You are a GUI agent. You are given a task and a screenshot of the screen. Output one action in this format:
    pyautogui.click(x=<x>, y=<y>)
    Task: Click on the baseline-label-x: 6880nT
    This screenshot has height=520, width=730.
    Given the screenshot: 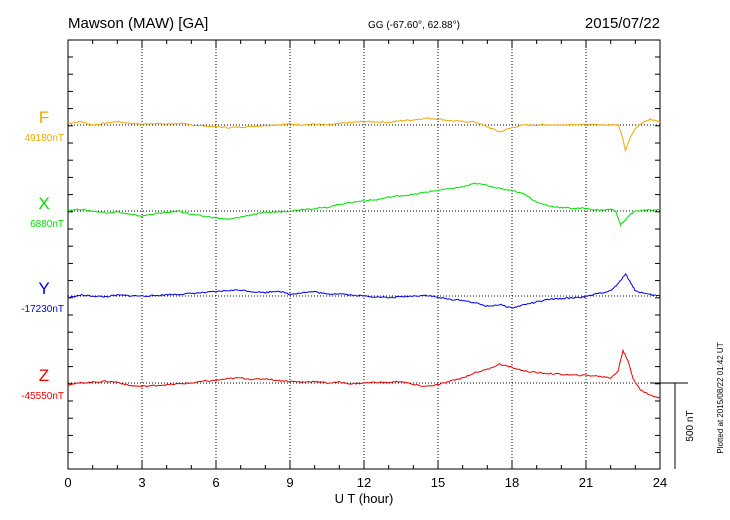 What is the action you would take?
    pyautogui.click(x=47, y=224)
    